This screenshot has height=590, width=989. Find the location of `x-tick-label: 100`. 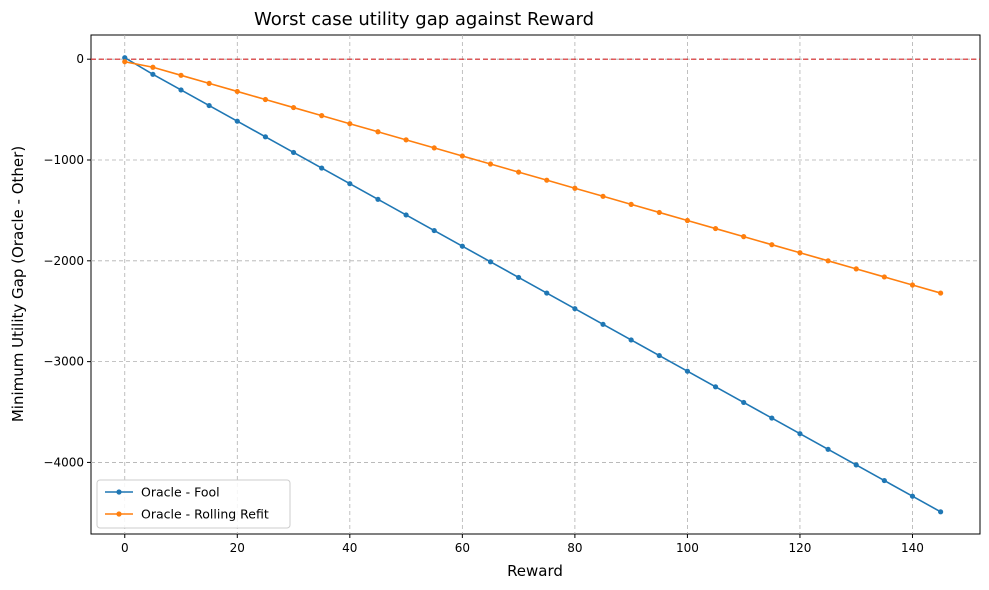

x-tick-label: 100 is located at coordinates (687, 548).